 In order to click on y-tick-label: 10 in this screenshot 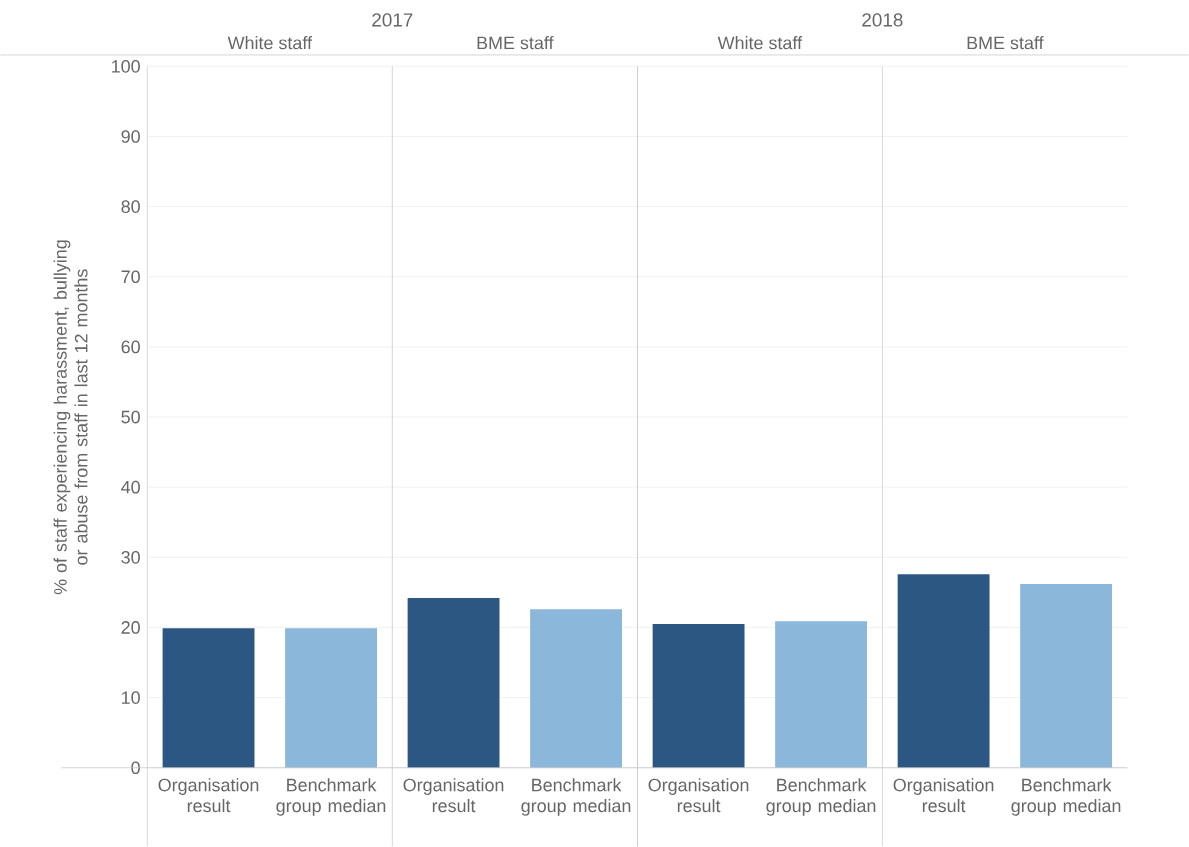, I will do `click(131, 698)`.